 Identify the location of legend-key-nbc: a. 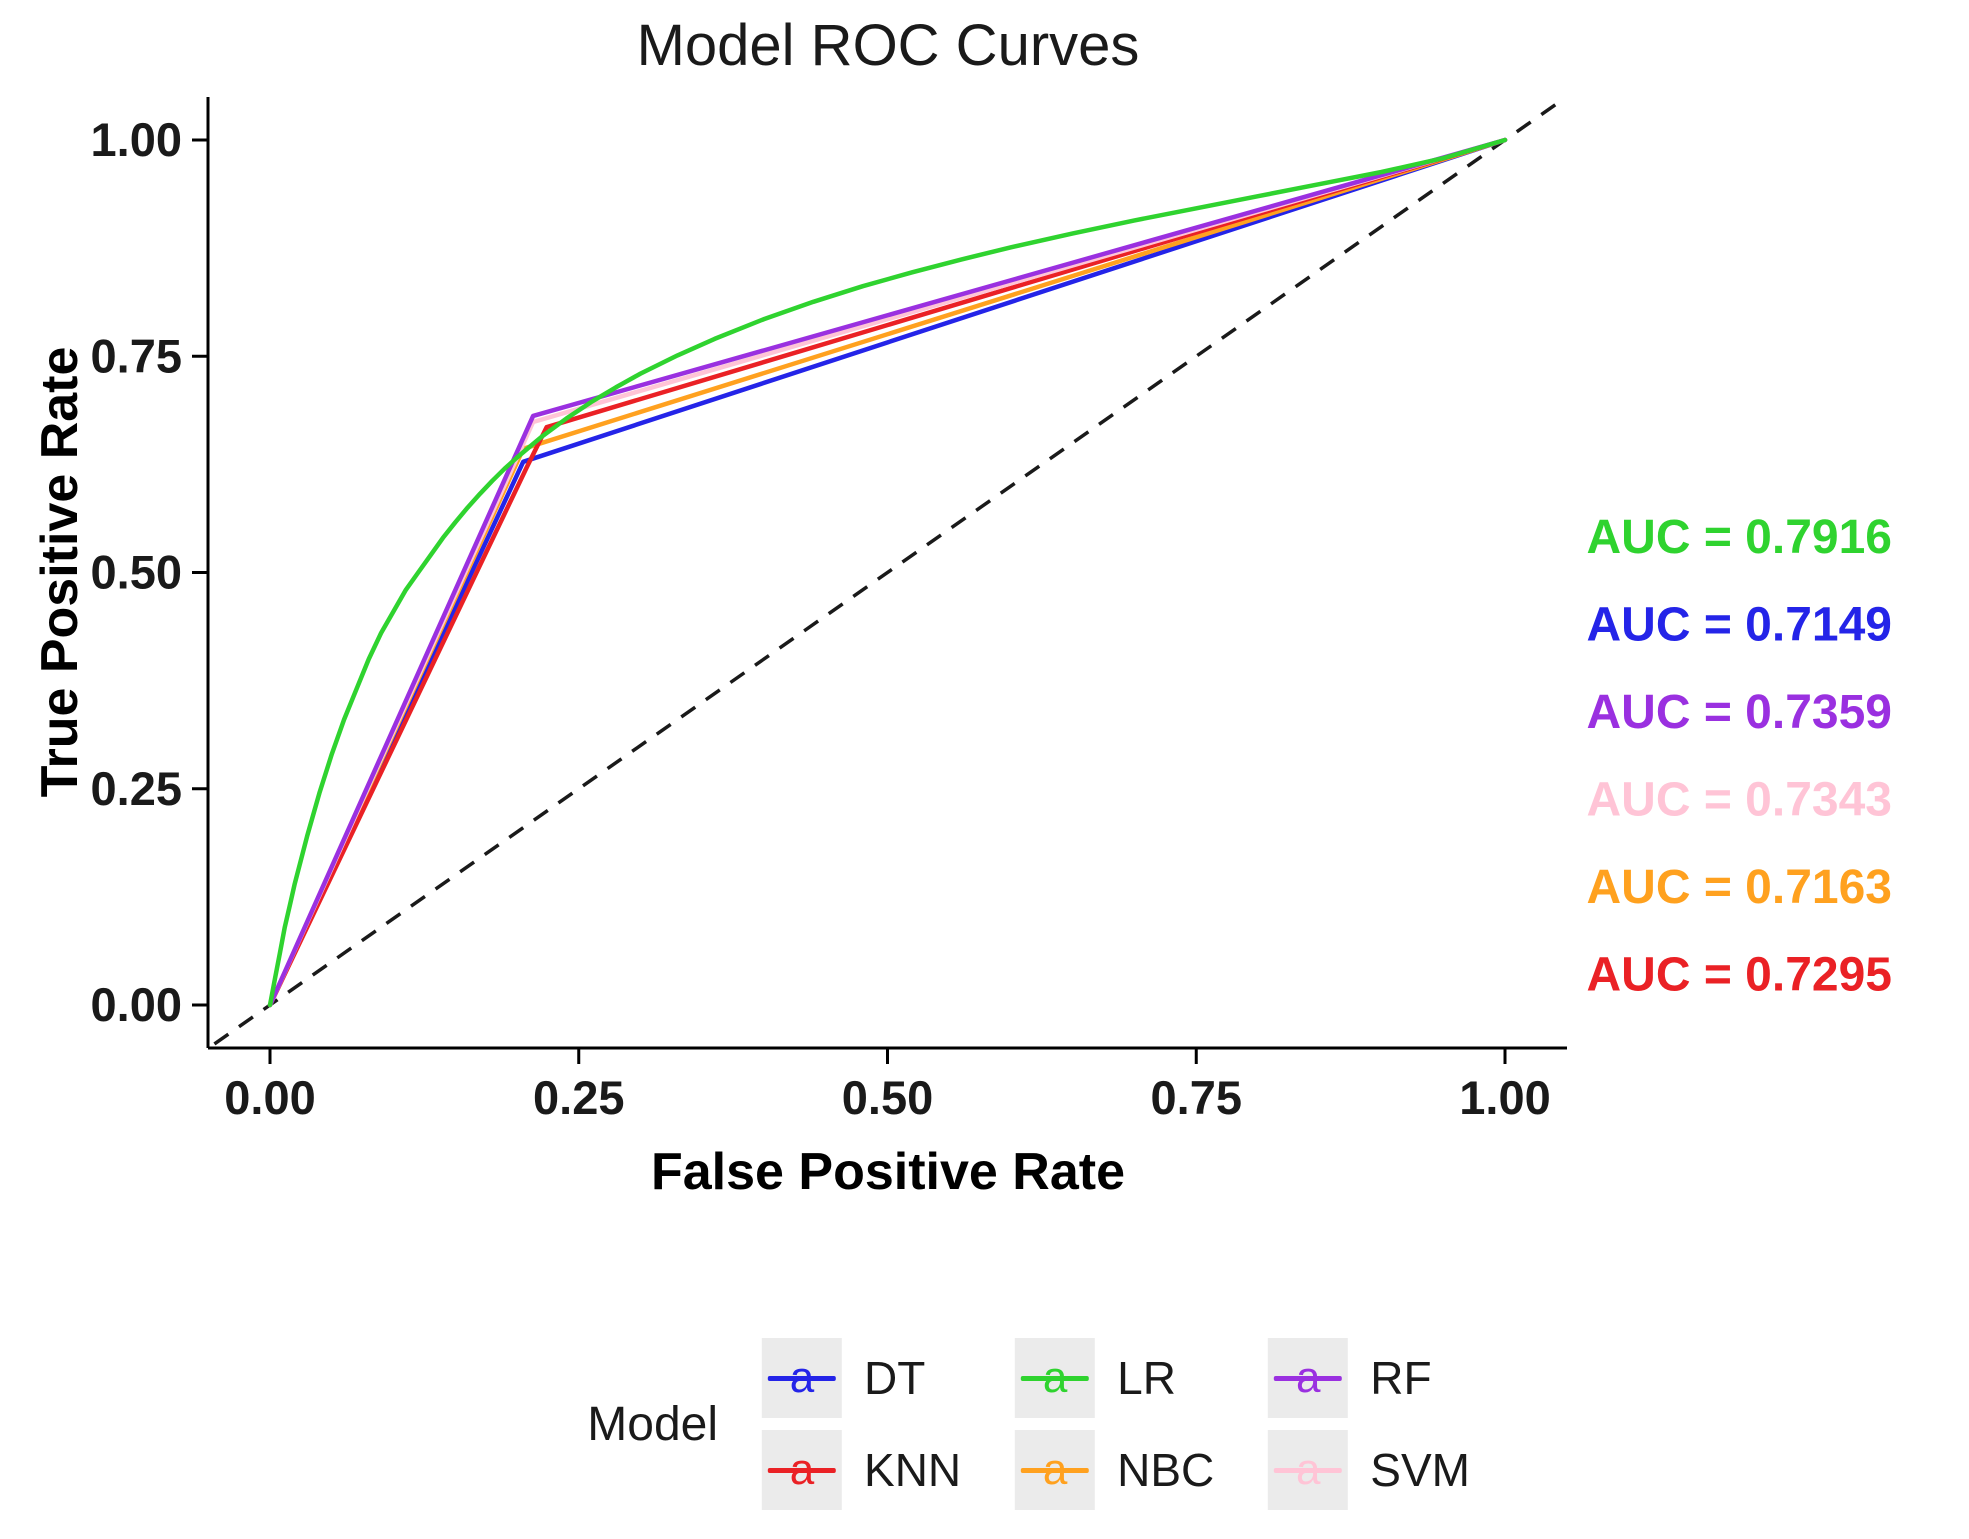
(1055, 1470).